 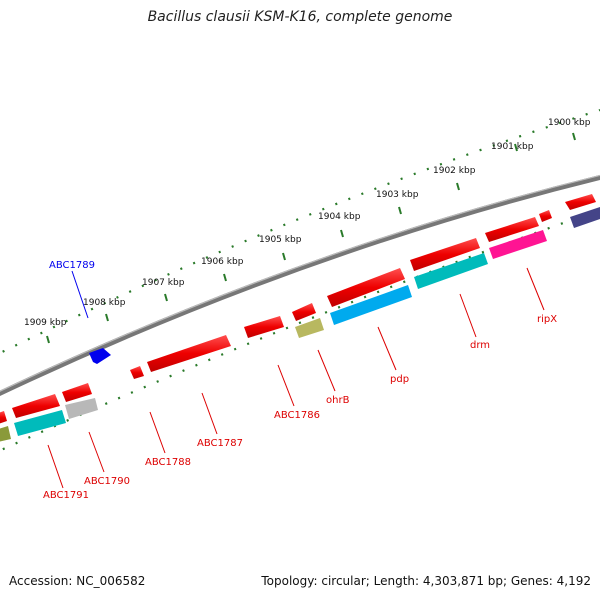 What do you see at coordinates (168, 462) in the screenshot?
I see `gene-label-ABC1788: ABC1788` at bounding box center [168, 462].